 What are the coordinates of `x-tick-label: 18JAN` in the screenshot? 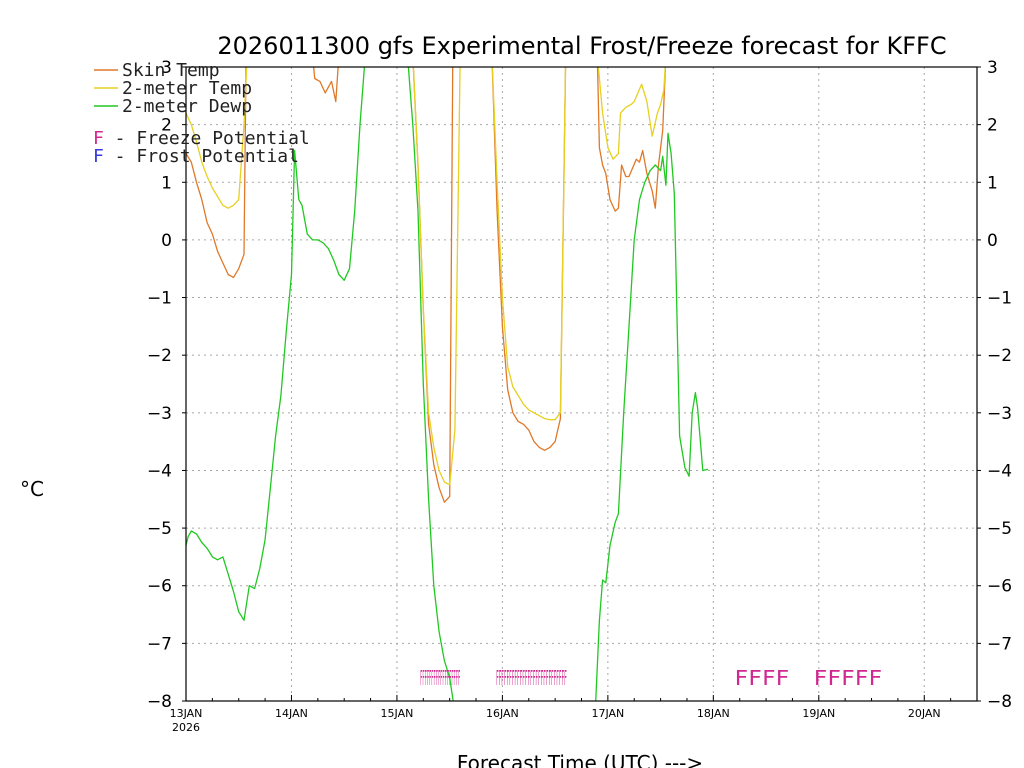 It's located at (713, 713).